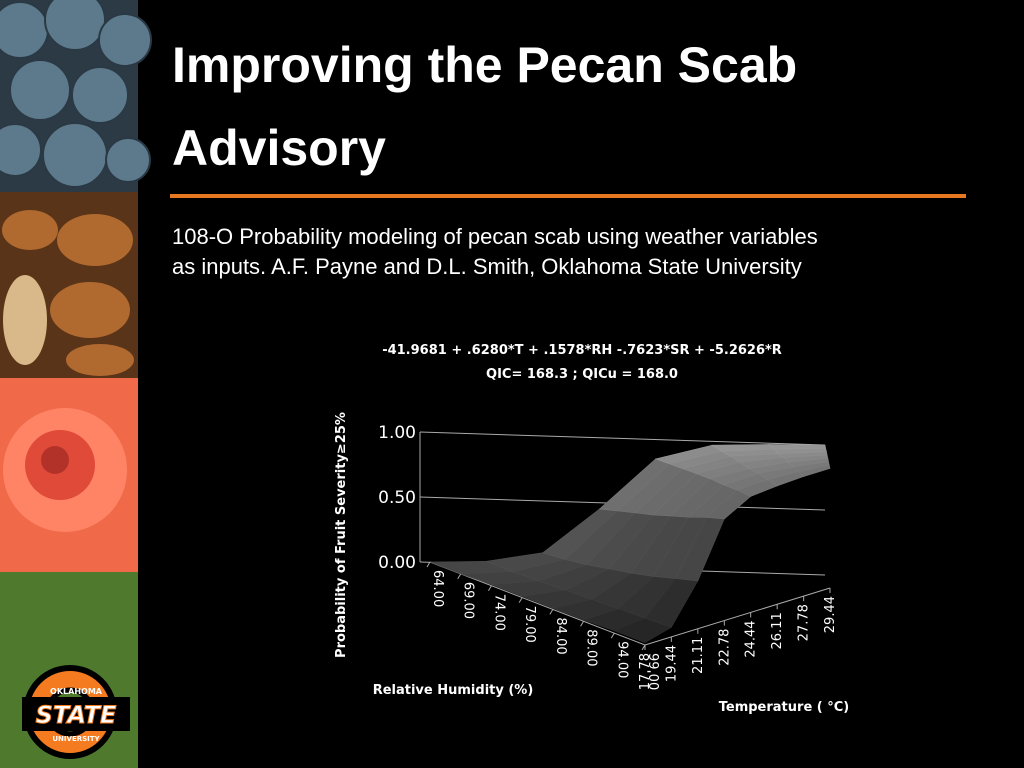  Describe the element at coordinates (645, 671) in the screenshot. I see `y-tick-label: 17.78` at that location.